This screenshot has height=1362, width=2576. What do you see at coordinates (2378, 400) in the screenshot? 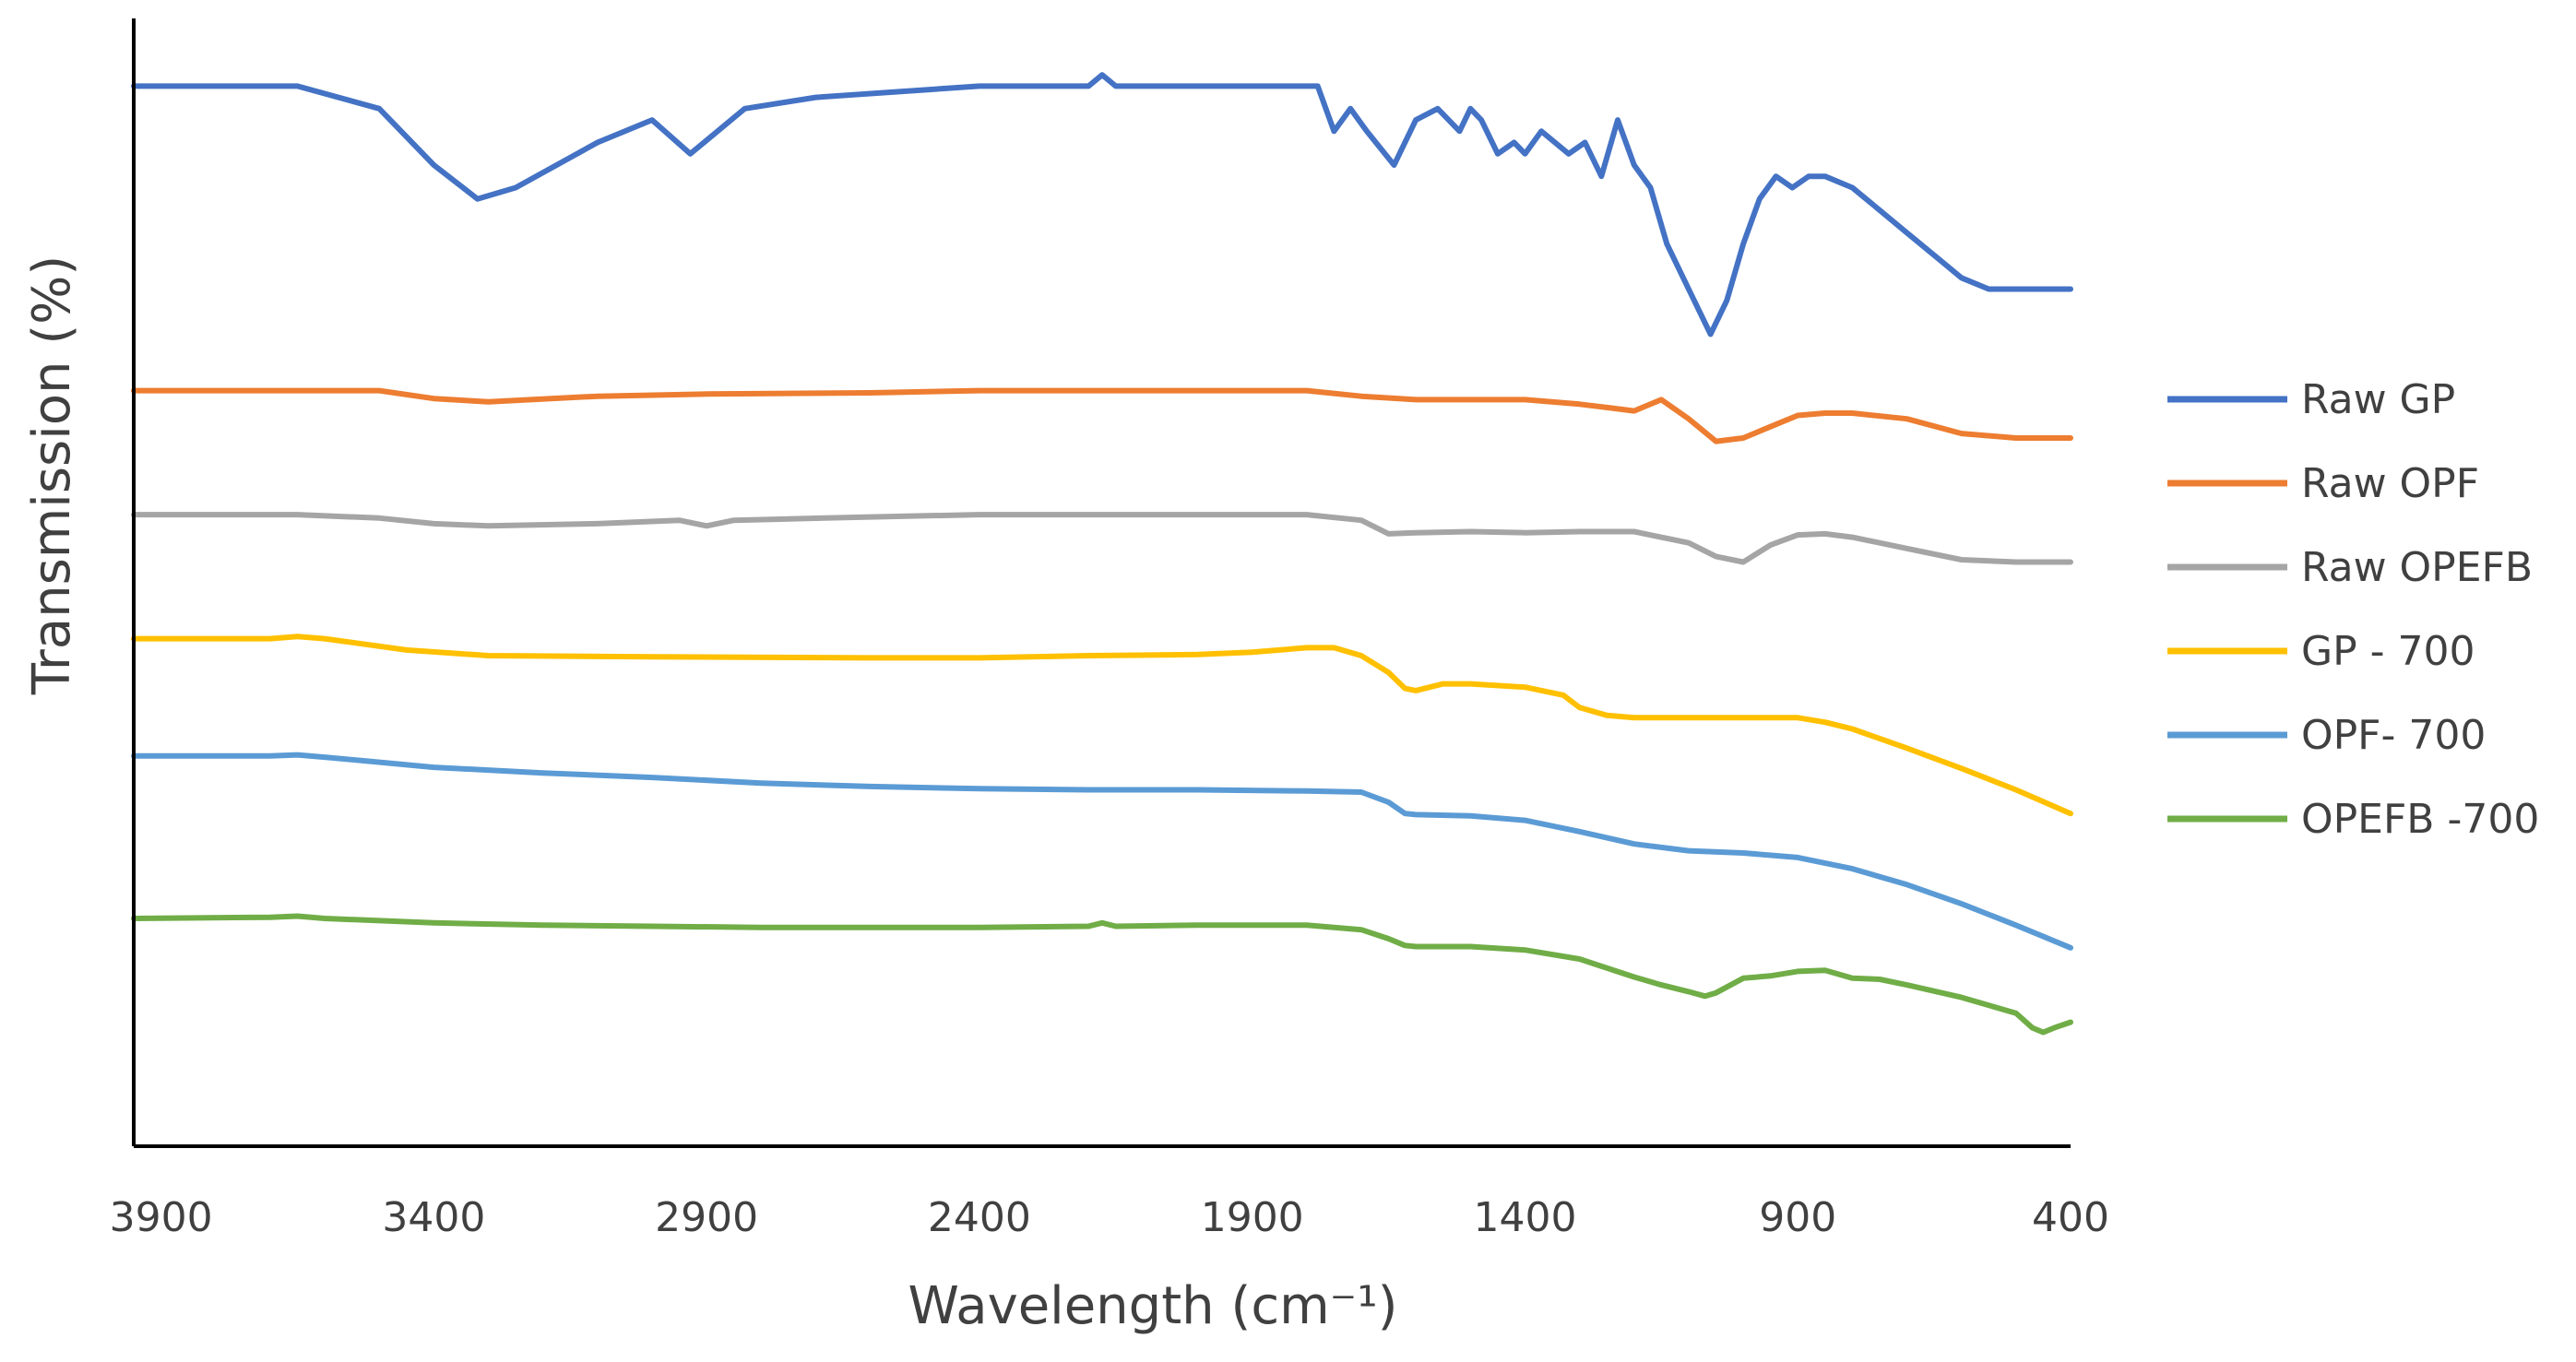
I see `legend-label: Raw GP` at bounding box center [2378, 400].